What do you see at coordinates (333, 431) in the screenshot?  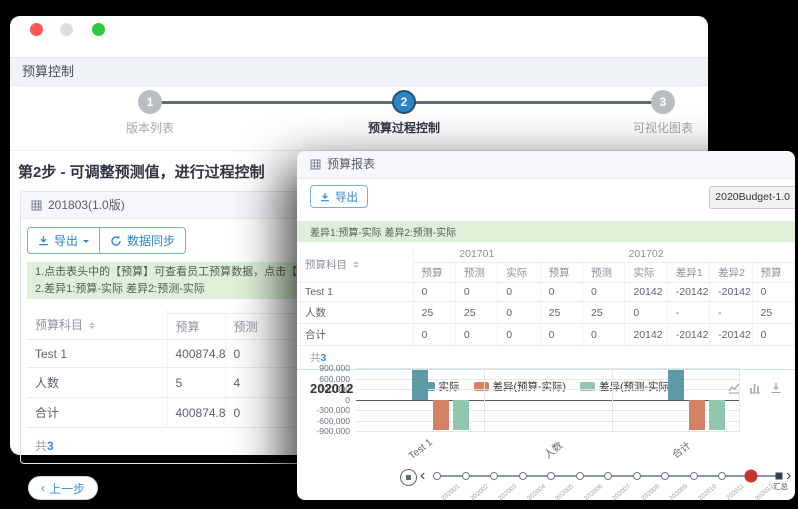 I see `y-axis-tick-label: -900,000` at bounding box center [333, 431].